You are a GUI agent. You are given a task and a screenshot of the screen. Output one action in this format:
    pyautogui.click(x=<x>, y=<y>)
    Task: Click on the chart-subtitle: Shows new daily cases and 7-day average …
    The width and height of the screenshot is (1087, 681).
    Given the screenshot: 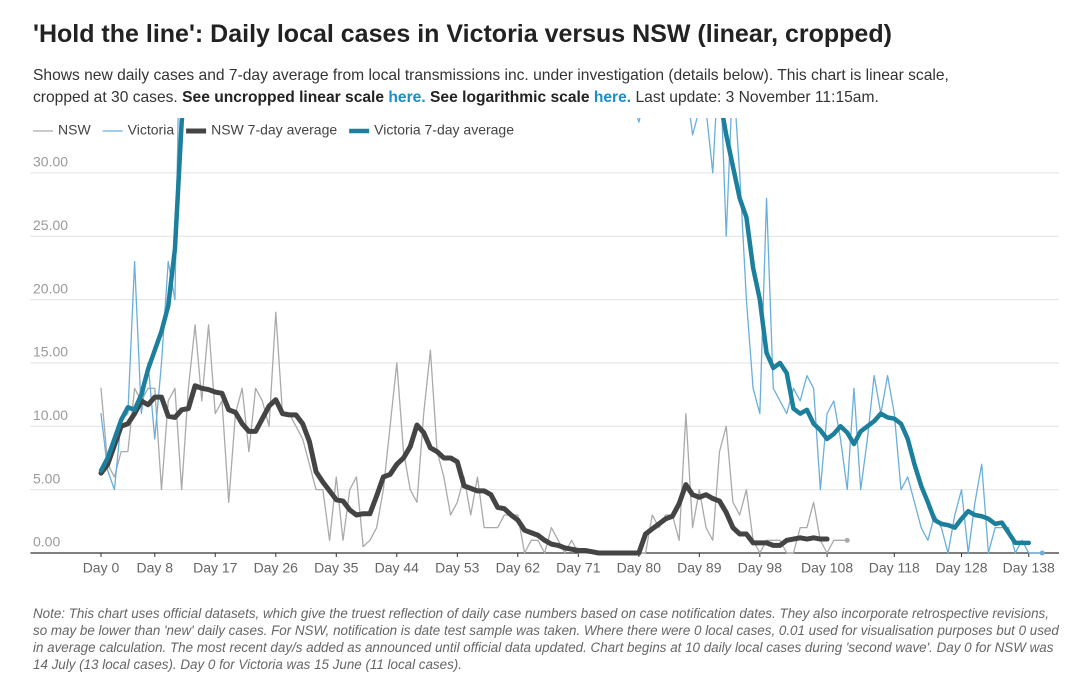 What is the action you would take?
    pyautogui.click(x=491, y=87)
    